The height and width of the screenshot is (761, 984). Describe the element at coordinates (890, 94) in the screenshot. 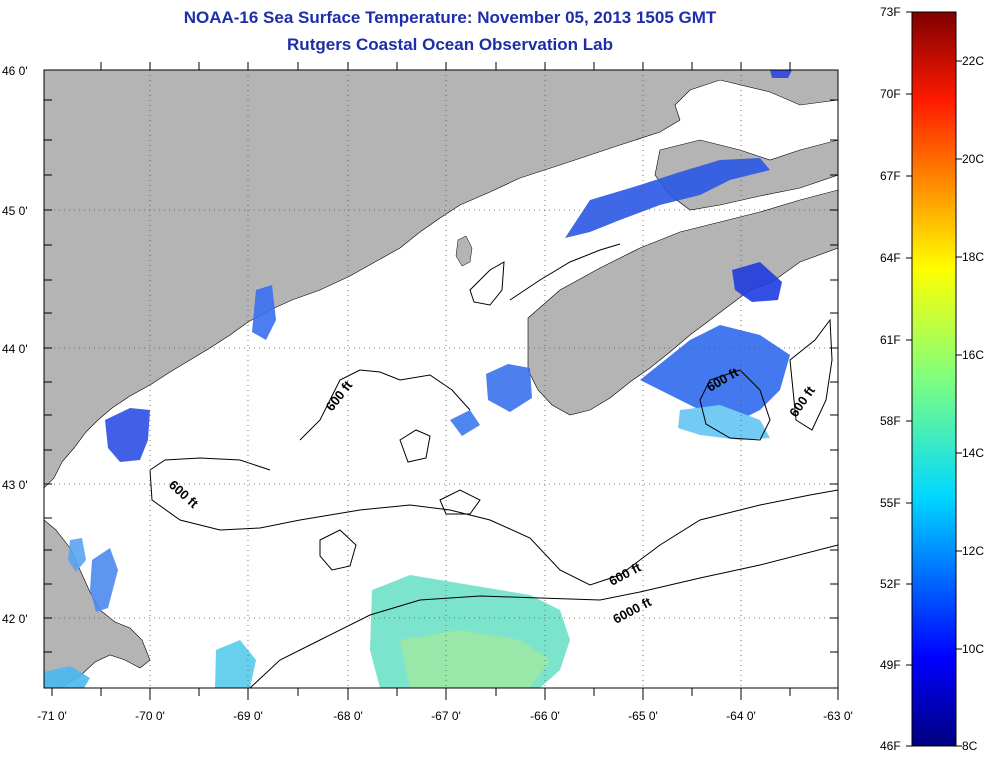

I see `colorbar-f-label: 70F` at that location.